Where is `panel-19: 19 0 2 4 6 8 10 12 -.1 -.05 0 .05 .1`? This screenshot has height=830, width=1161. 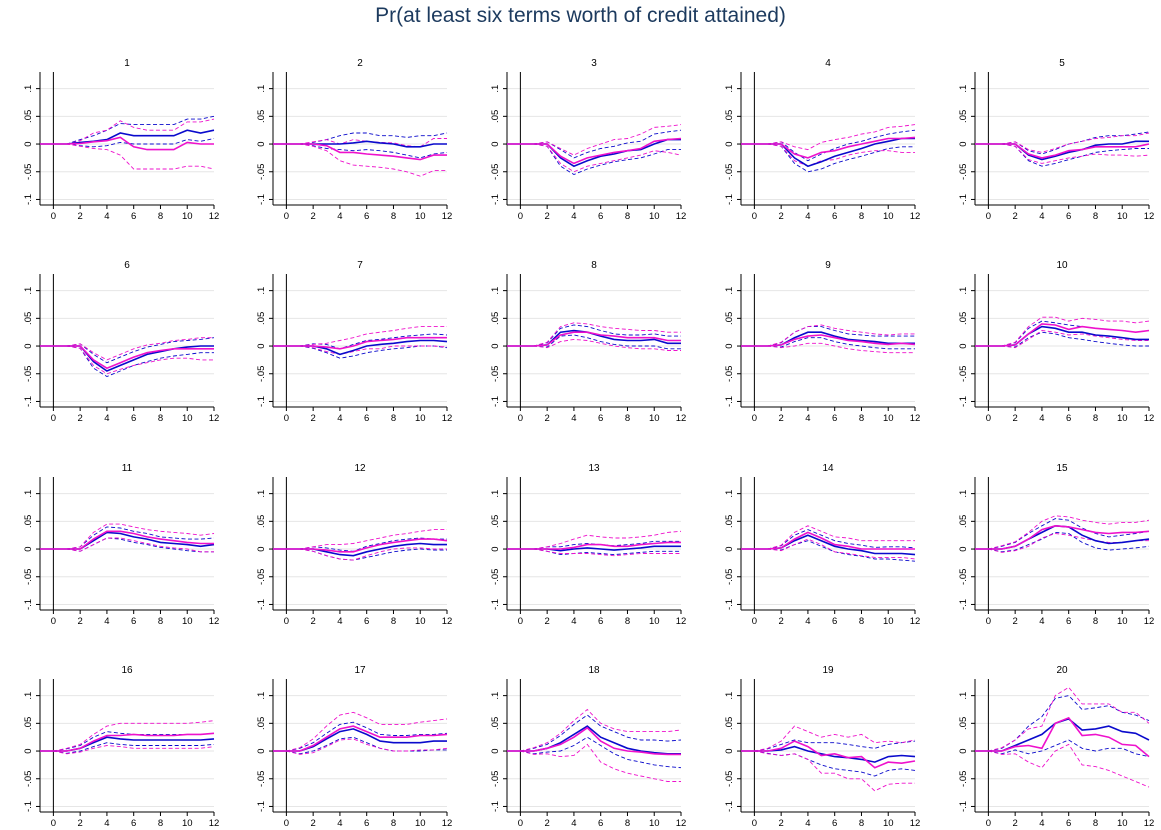
panel-19: 19 0 2 4 6 8 10 12 -.1 -.05 0 .05 .1 is located at coordinates (822, 747).